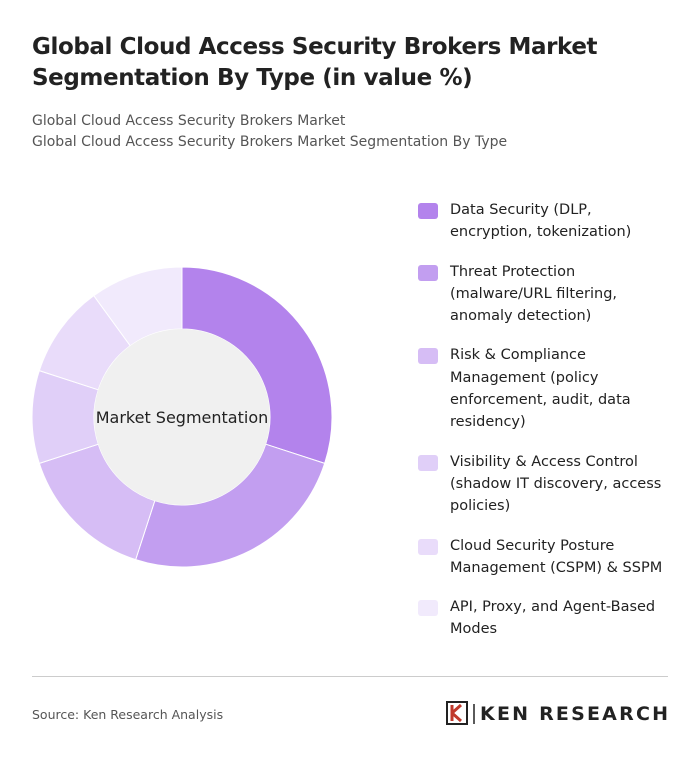 This screenshot has width=700, height=762. What do you see at coordinates (553, 618) in the screenshot?
I see `legend-label: API, Proxy, and Agent-Based Modes` at bounding box center [553, 618].